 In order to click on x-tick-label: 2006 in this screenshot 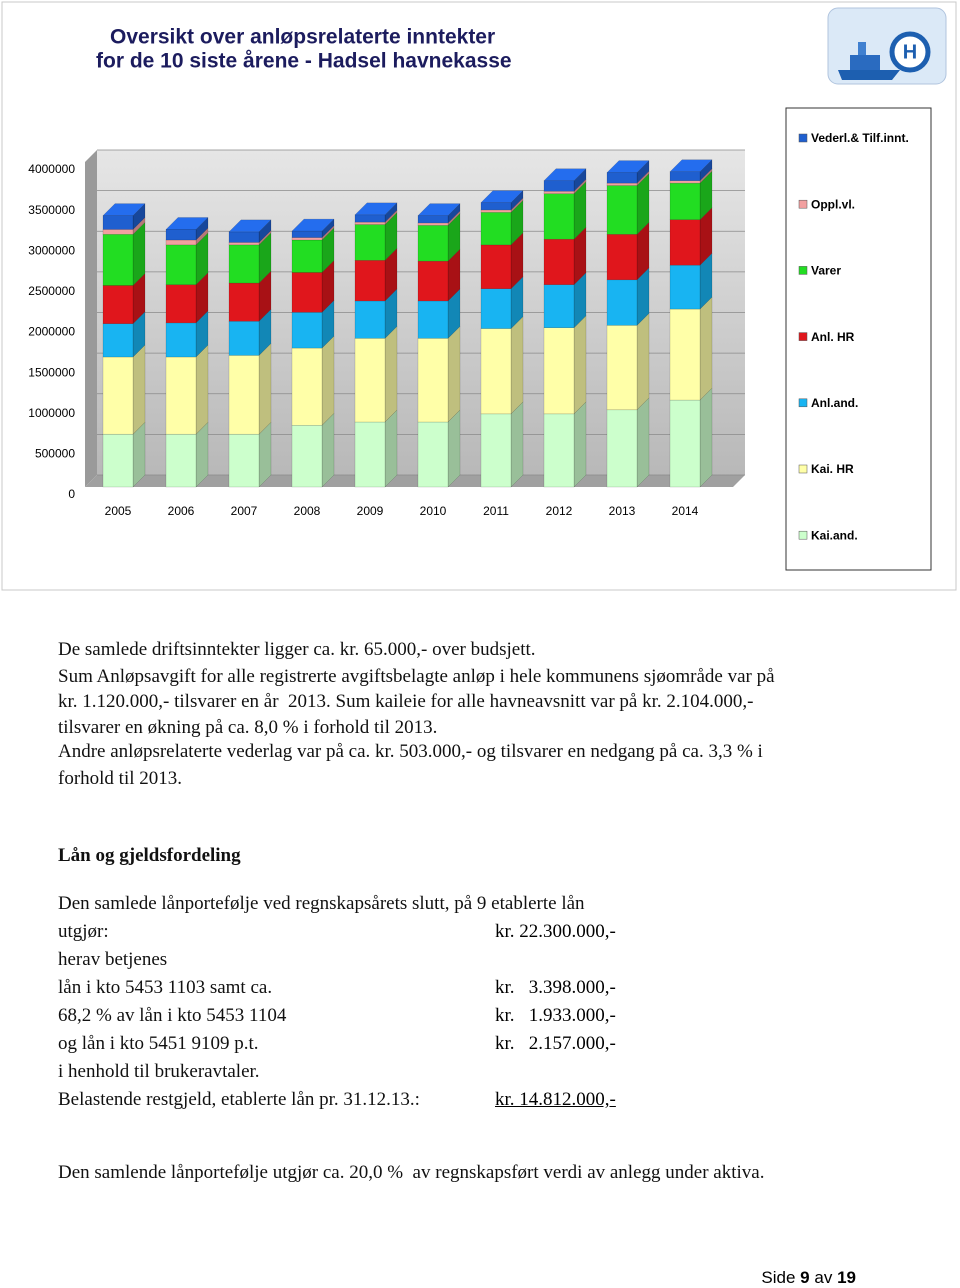, I will do `click(181, 511)`.